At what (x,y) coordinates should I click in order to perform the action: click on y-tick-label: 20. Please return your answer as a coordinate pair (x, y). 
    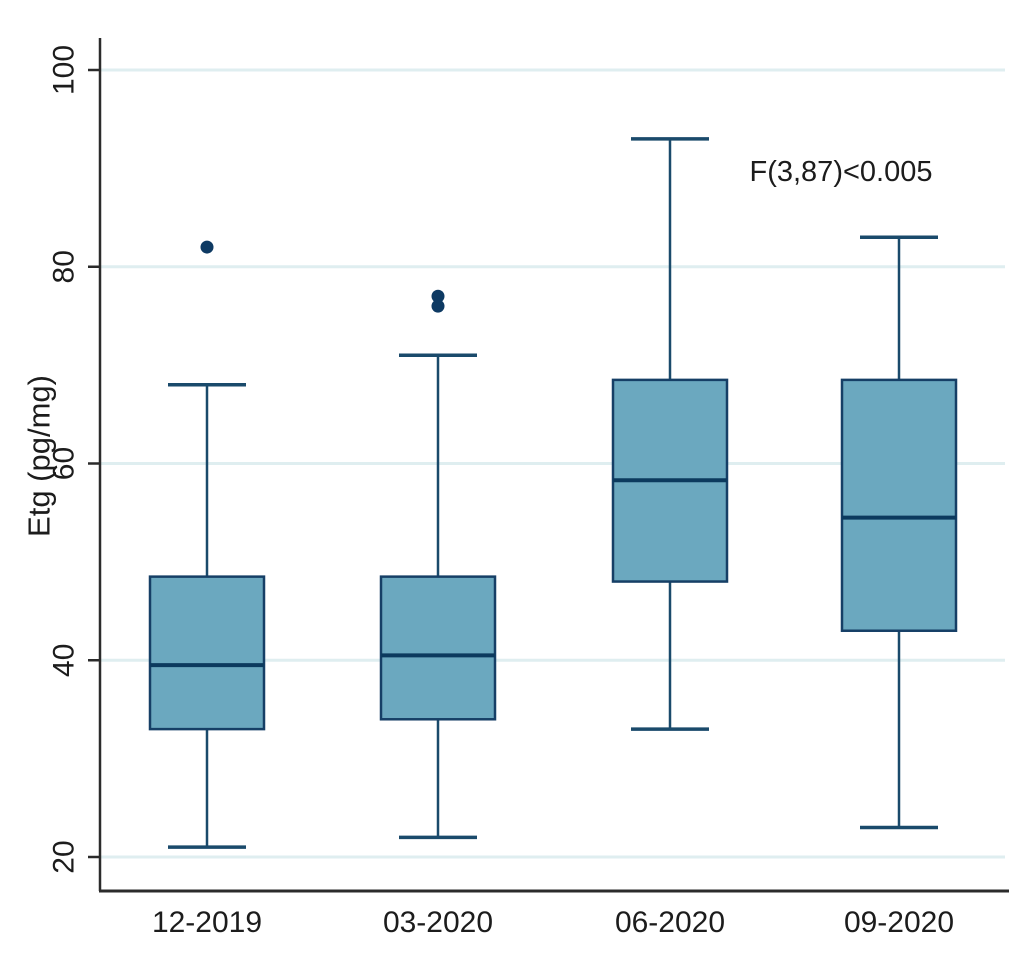
    Looking at the image, I should click on (64, 856).